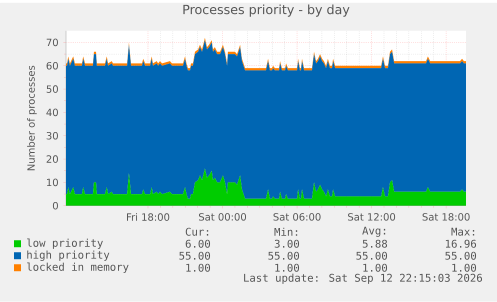  Describe the element at coordinates (363, 279) in the screenshot. I see `text: Last update: Sat Sep 12 22:15:03 2026` at that location.